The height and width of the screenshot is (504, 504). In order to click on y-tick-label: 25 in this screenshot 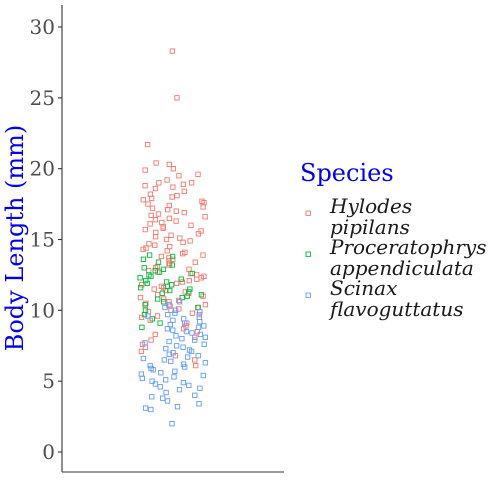, I will do `click(42, 98)`.